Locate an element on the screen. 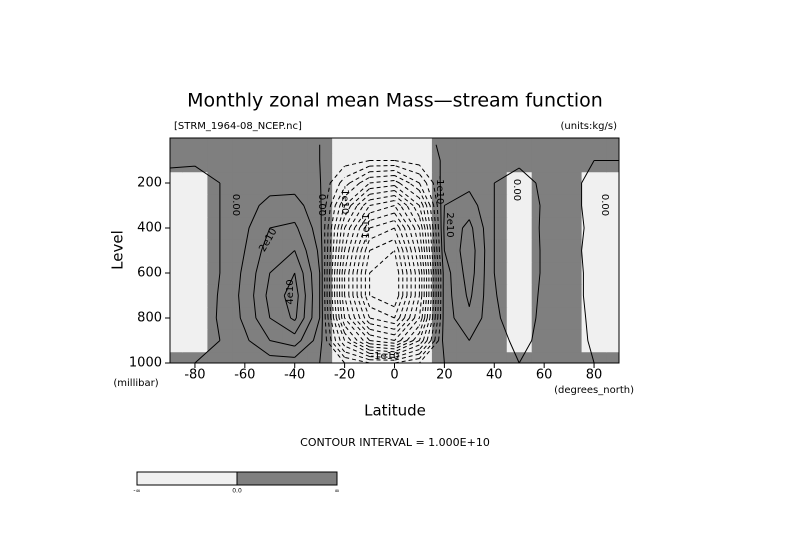 This screenshot has width=789, height=558. contour-label: -1e10 is located at coordinates (344, 200).